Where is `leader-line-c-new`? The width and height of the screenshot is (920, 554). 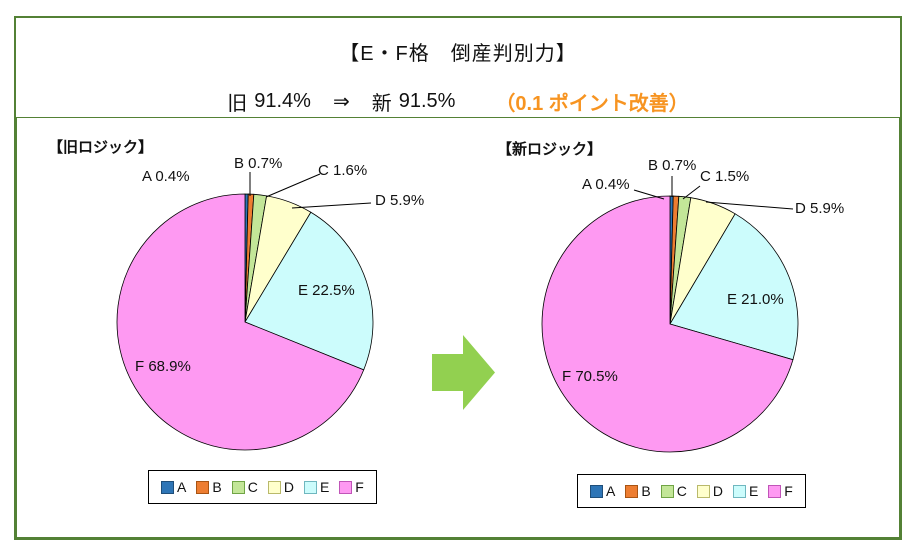 leader-line-c-new is located at coordinates (691, 192).